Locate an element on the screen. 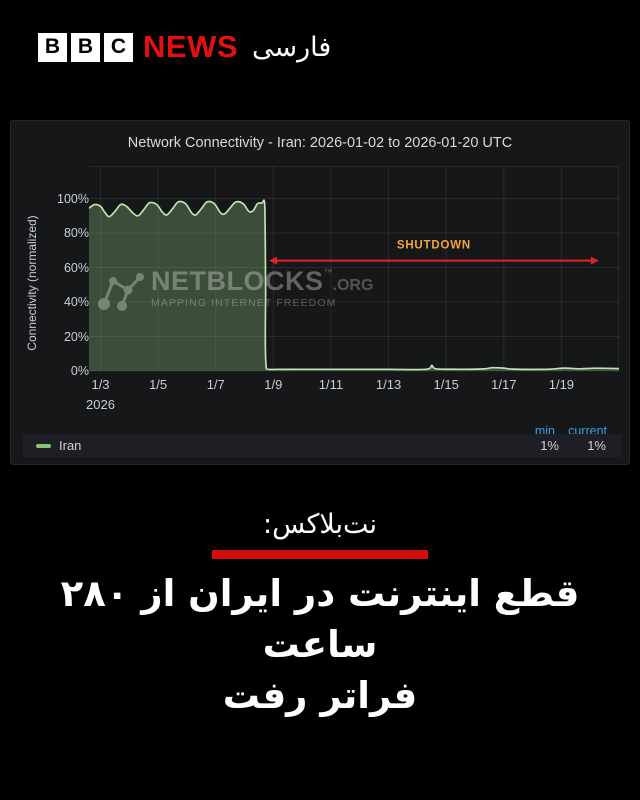  y-tick-label: 80% is located at coordinates (76, 233).